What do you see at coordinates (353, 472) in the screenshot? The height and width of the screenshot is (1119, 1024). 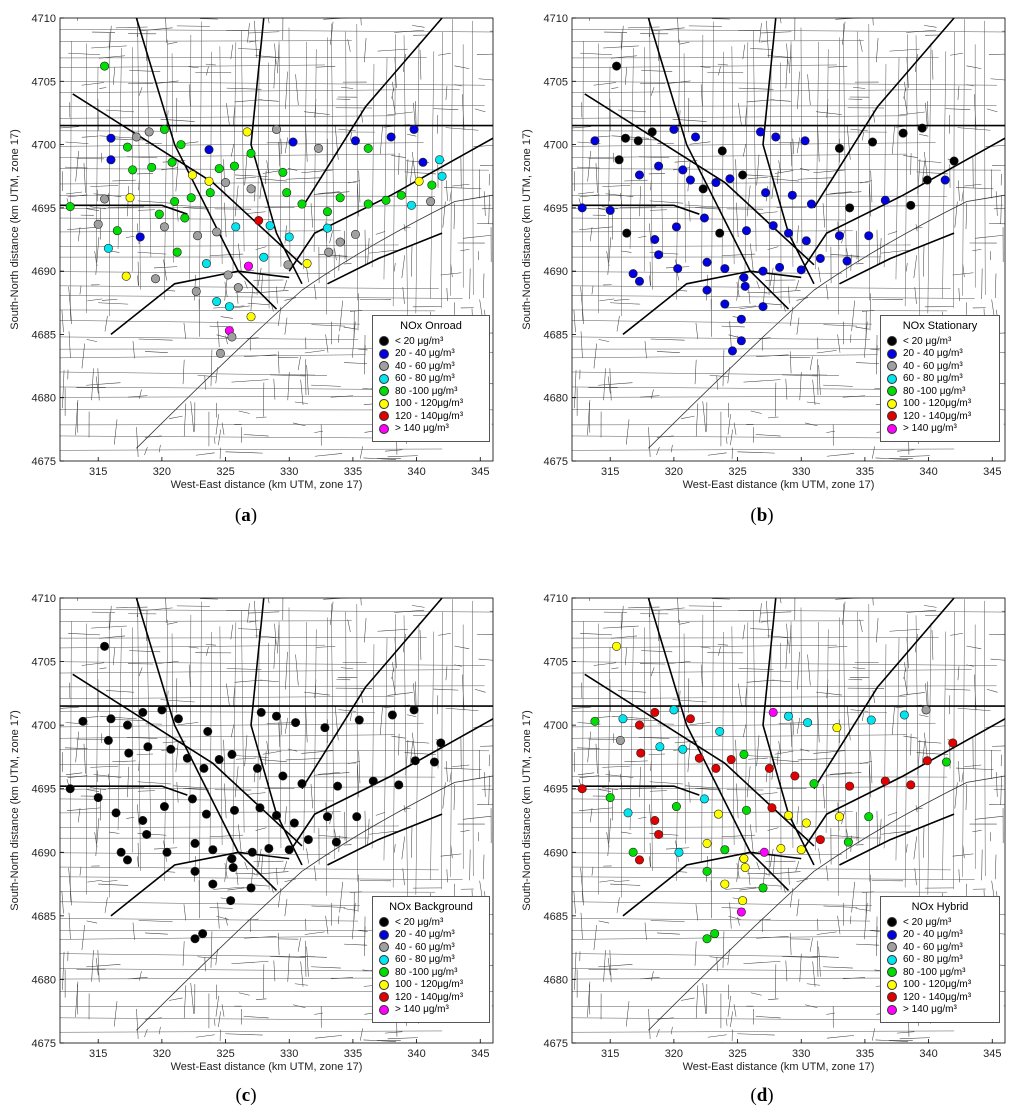 I see `x-tick-label: 335` at bounding box center [353, 472].